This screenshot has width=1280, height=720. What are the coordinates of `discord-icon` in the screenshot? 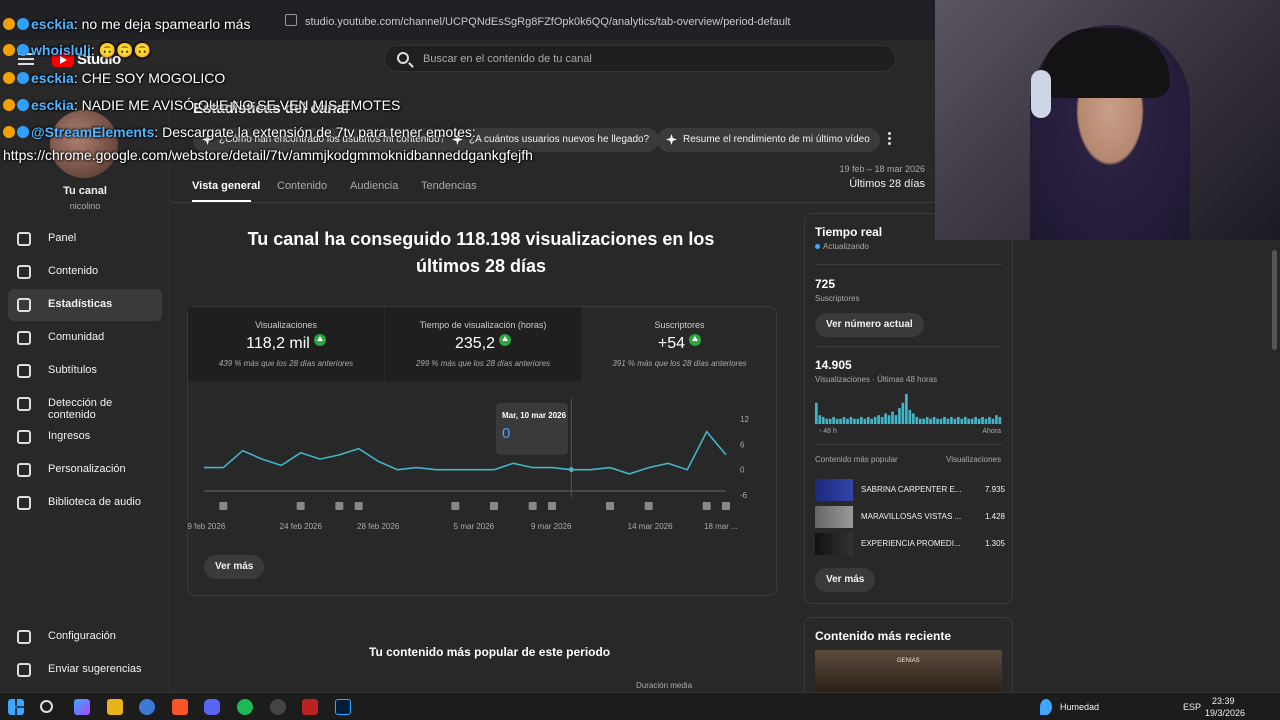 It's located at (212, 707).